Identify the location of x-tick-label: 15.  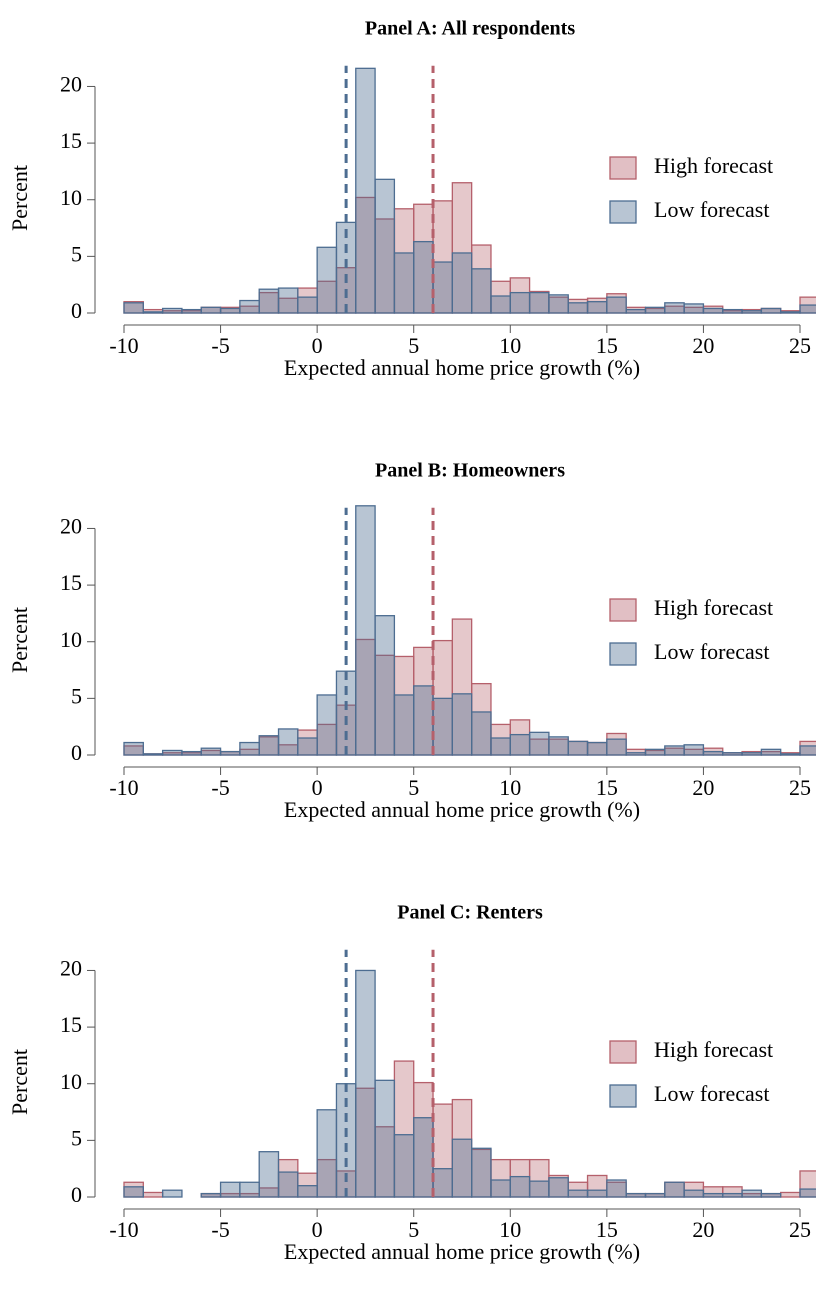
(607, 345).